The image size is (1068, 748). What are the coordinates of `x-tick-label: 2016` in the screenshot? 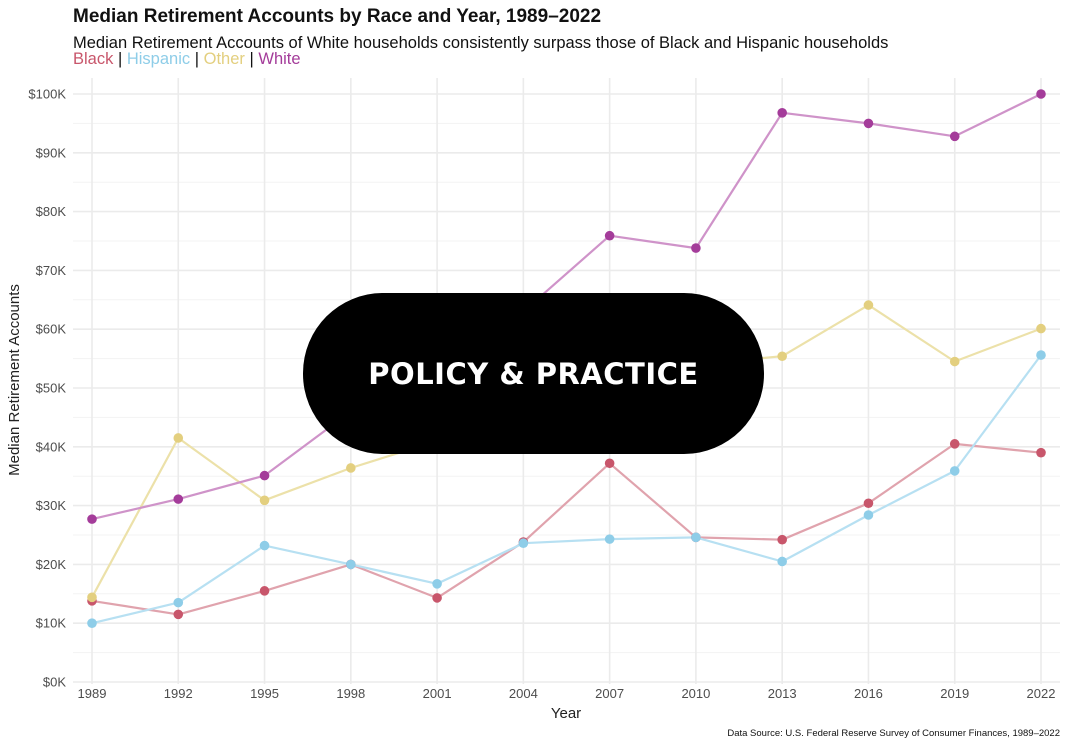 It's located at (868, 693).